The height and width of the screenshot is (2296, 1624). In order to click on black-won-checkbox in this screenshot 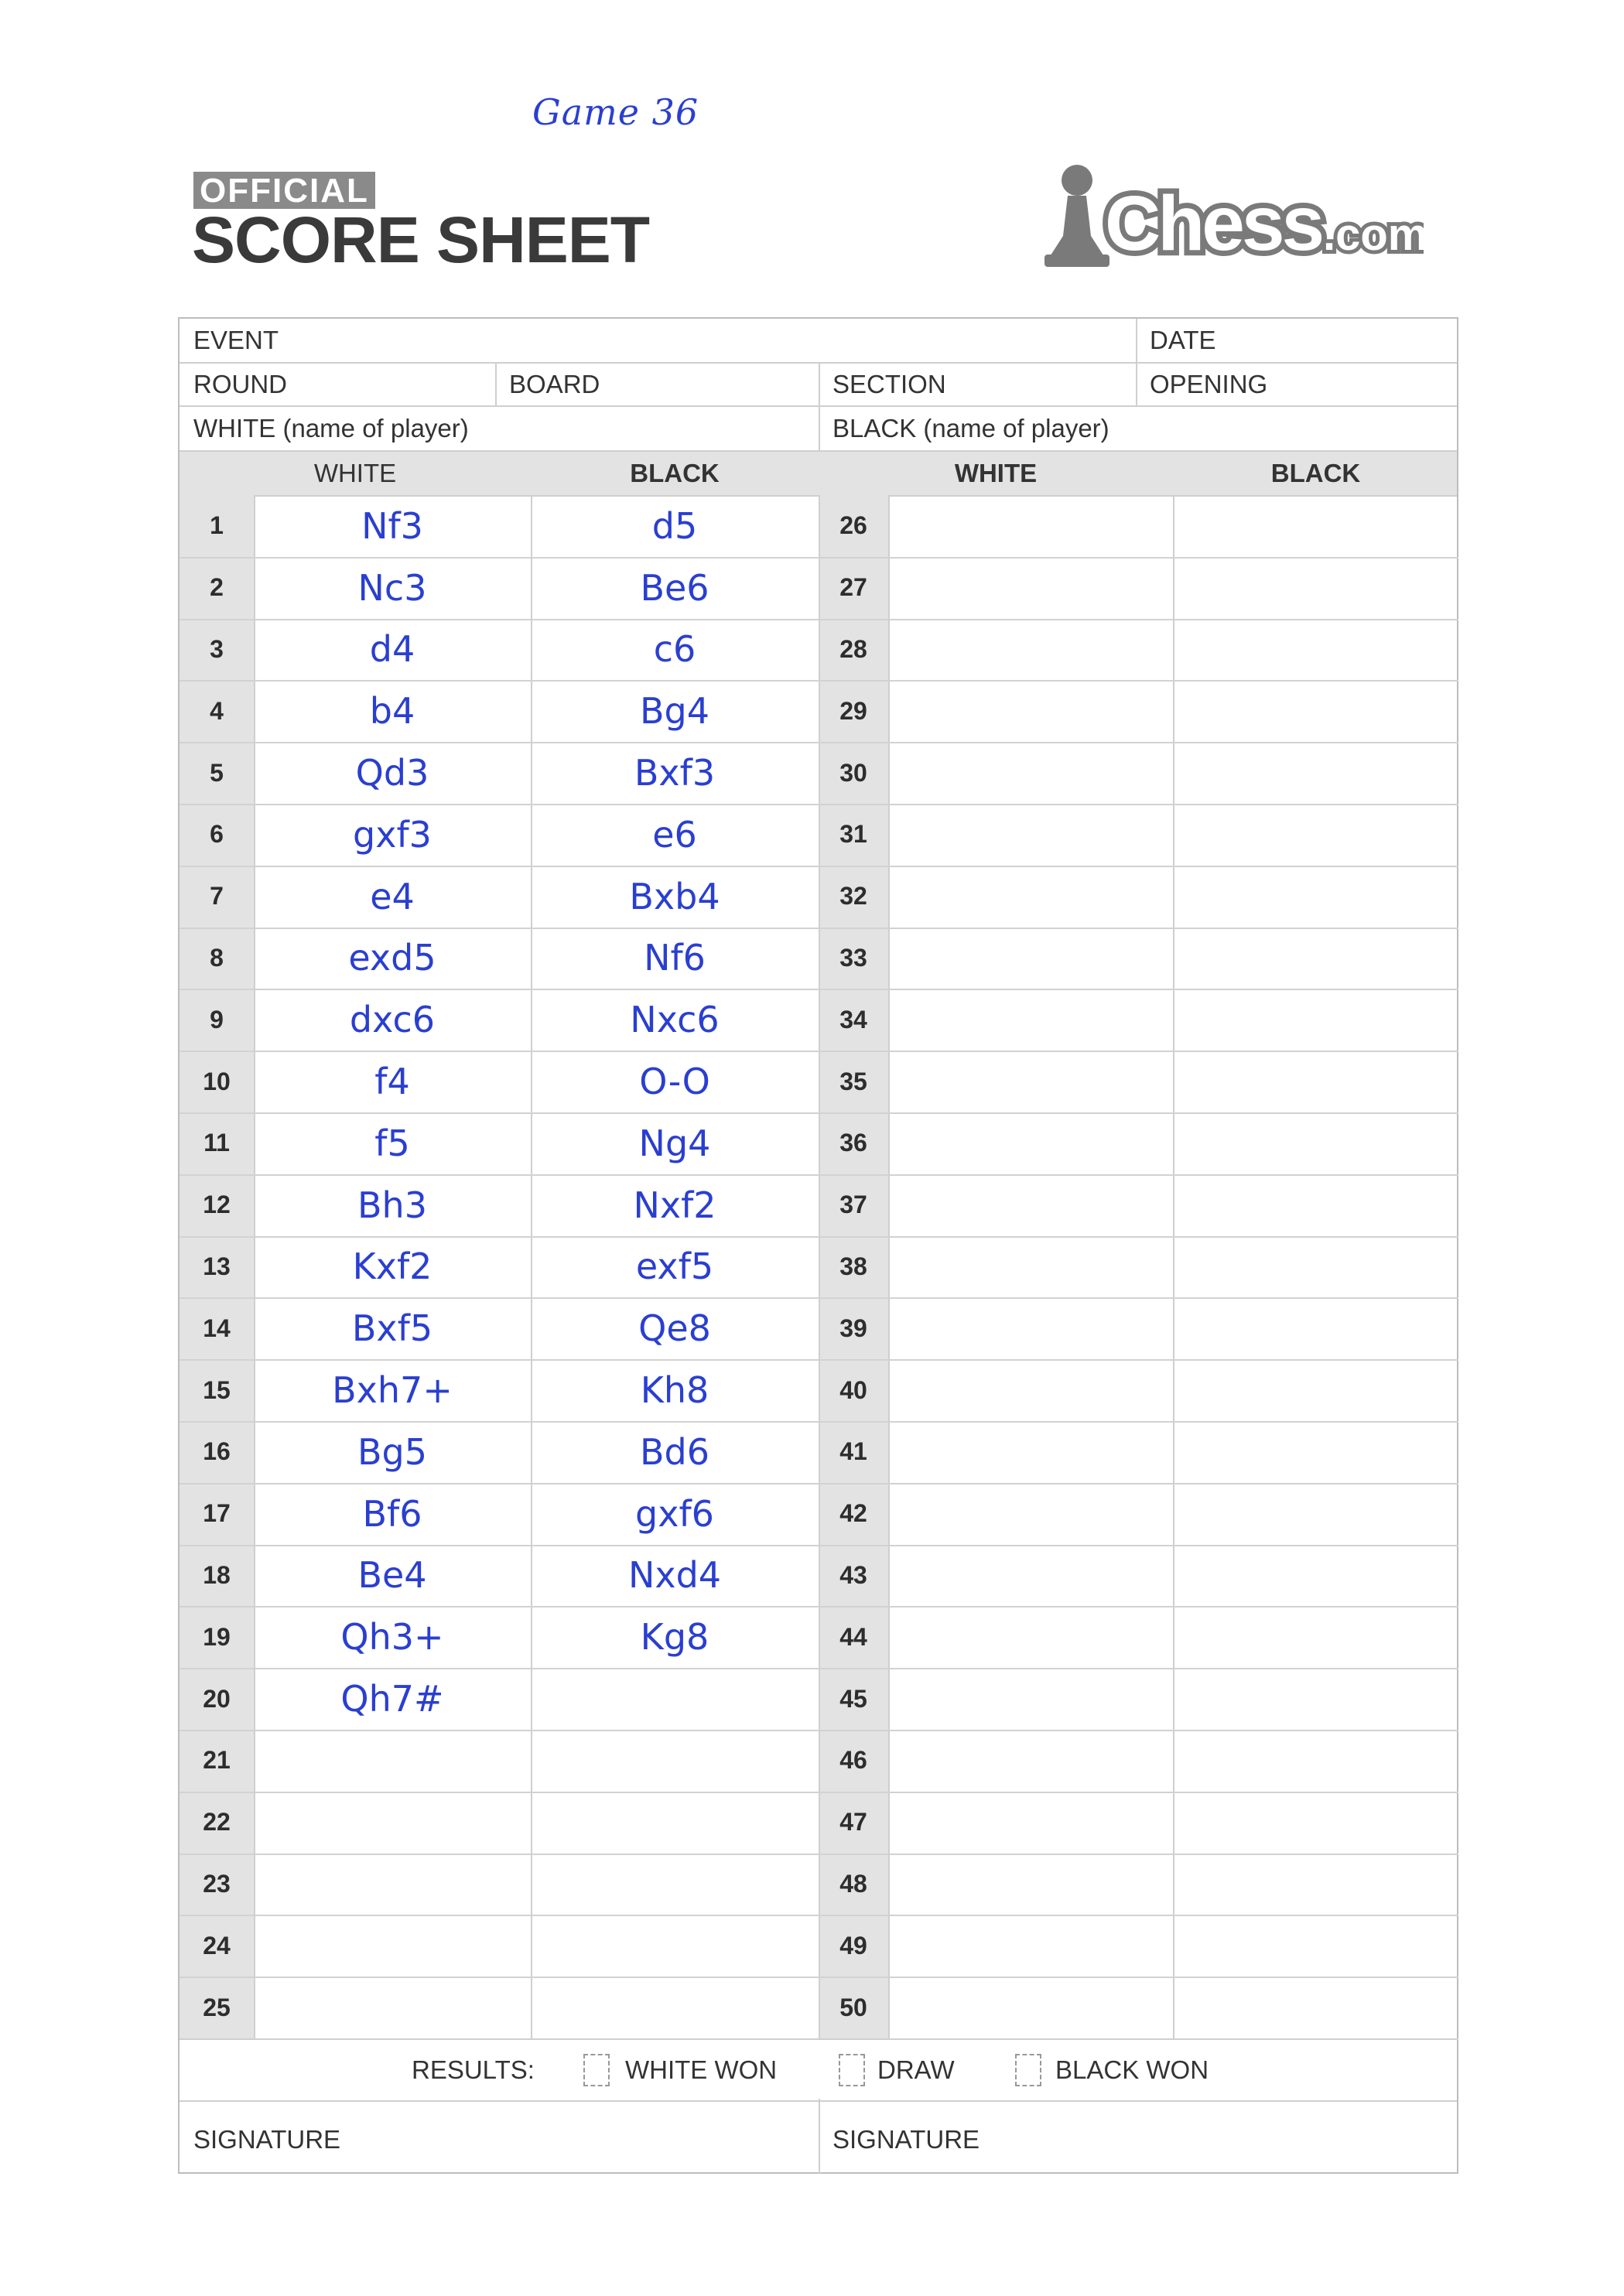, I will do `click(1028, 2070)`.